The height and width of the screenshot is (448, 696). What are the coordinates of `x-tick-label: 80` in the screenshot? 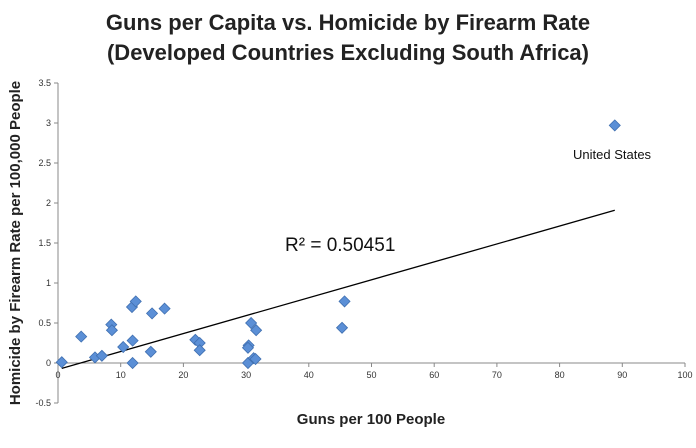 It's located at (560, 375).